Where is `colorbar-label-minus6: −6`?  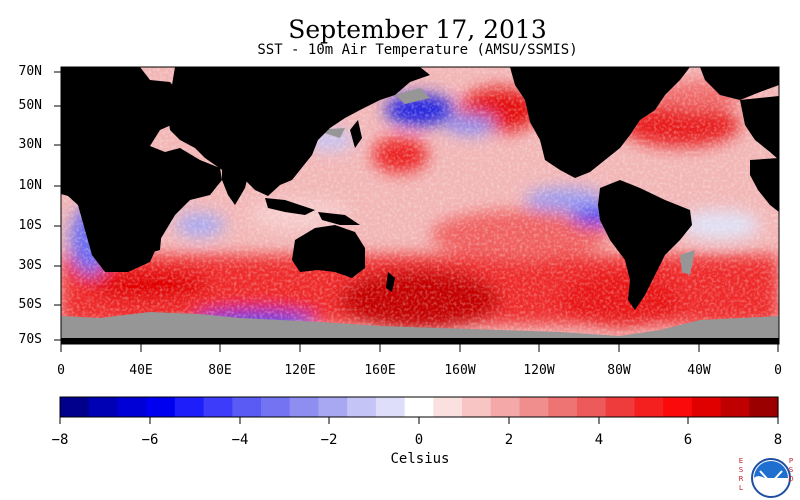 colorbar-label-minus6: −6 is located at coordinates (150, 440).